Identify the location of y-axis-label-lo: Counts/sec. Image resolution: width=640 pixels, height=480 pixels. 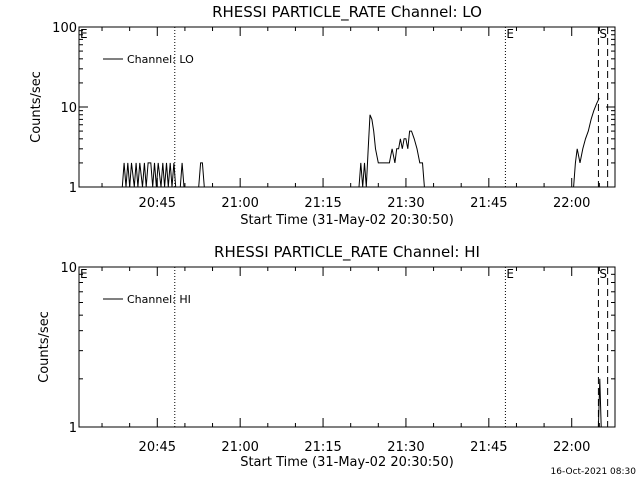
(36, 107).